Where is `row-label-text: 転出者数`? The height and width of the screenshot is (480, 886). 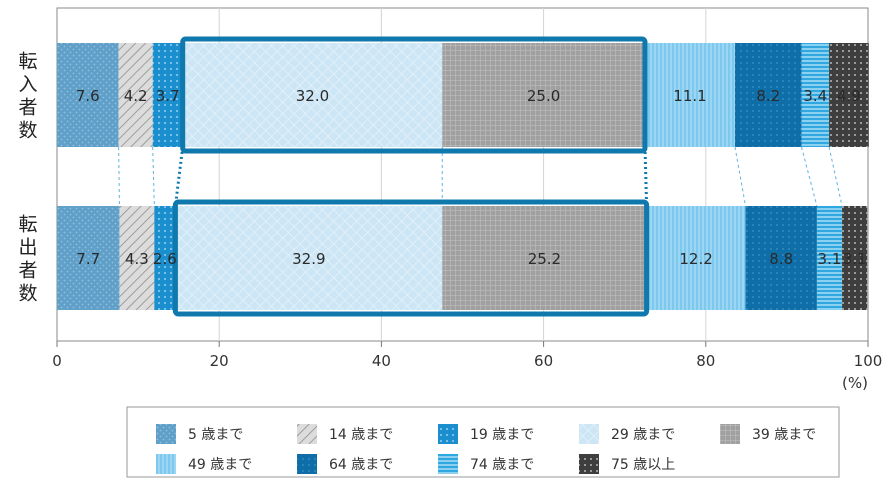 row-label-text: 転出者数 is located at coordinates (27, 259).